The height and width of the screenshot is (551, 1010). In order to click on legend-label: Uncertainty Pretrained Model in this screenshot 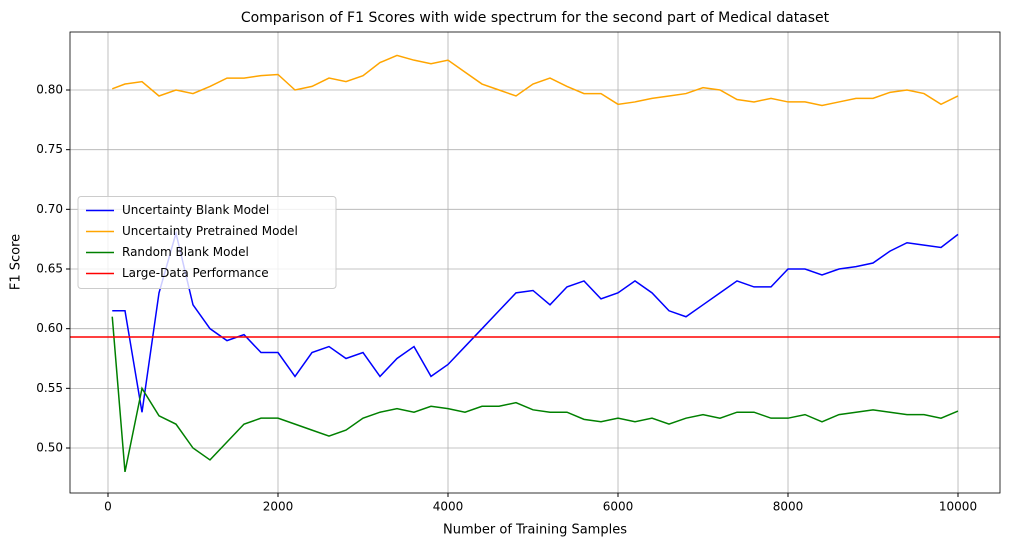, I will do `click(210, 231)`.